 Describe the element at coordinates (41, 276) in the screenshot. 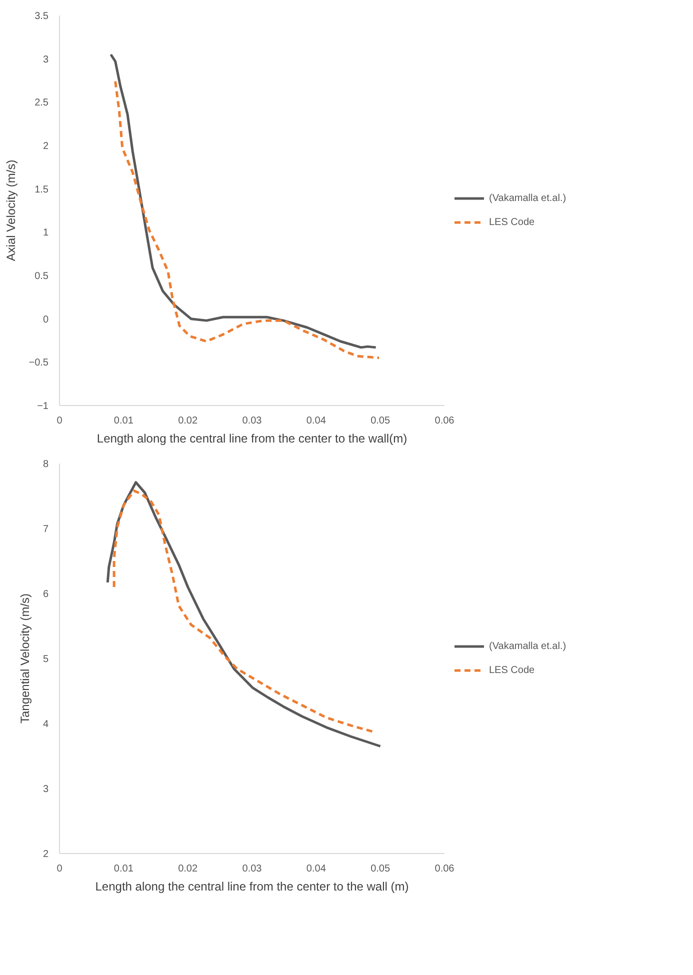

I see `y-tick-label: 0.5` at that location.